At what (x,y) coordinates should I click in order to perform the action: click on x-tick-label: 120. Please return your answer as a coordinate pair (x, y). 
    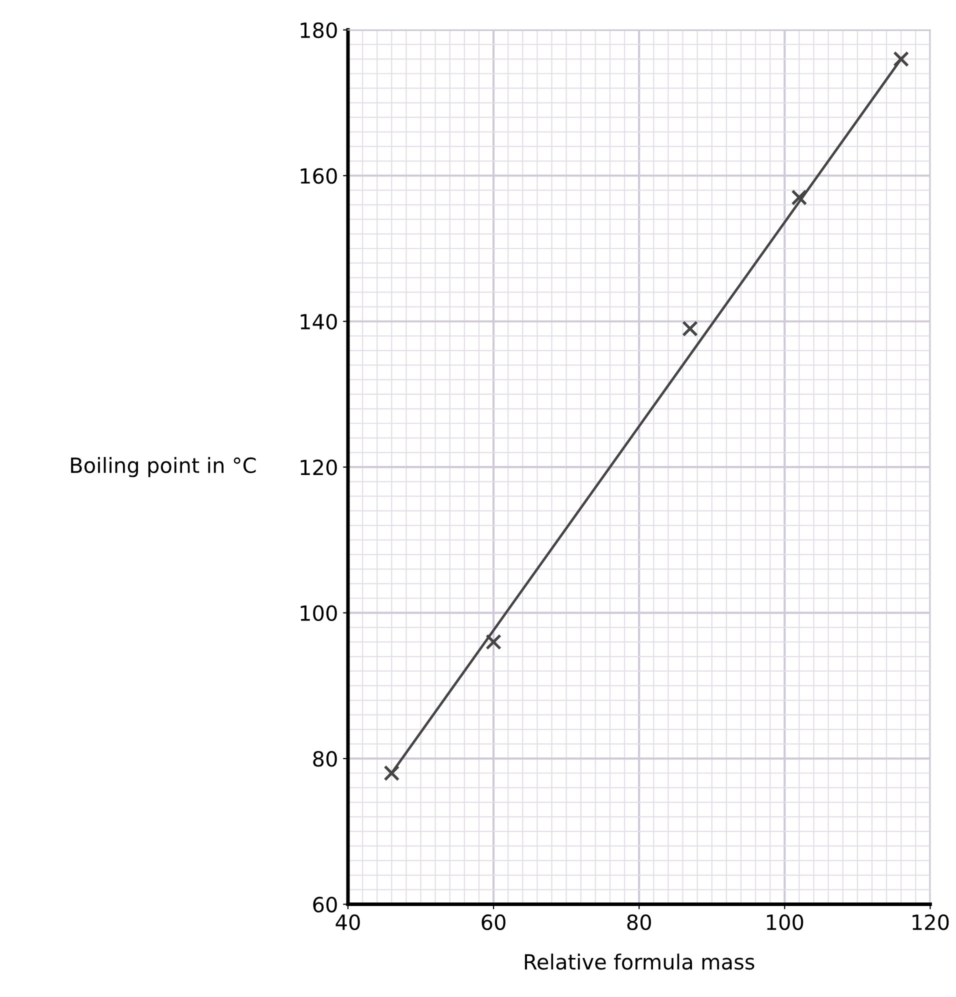
    Looking at the image, I should click on (930, 922).